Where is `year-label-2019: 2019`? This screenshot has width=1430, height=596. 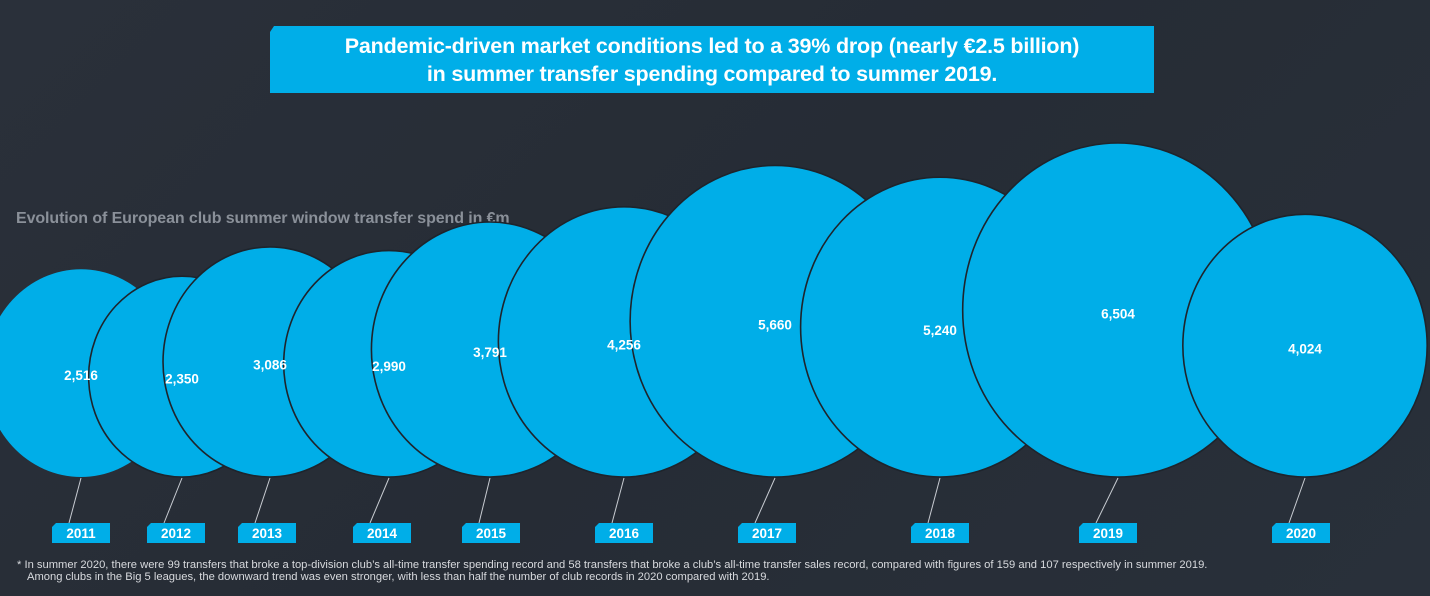 year-label-2019: 2019 is located at coordinates (1108, 533).